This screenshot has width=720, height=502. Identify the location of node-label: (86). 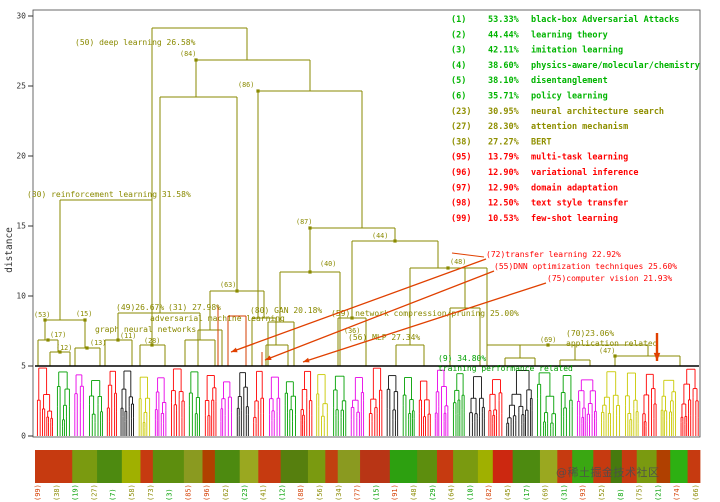
(246, 85).